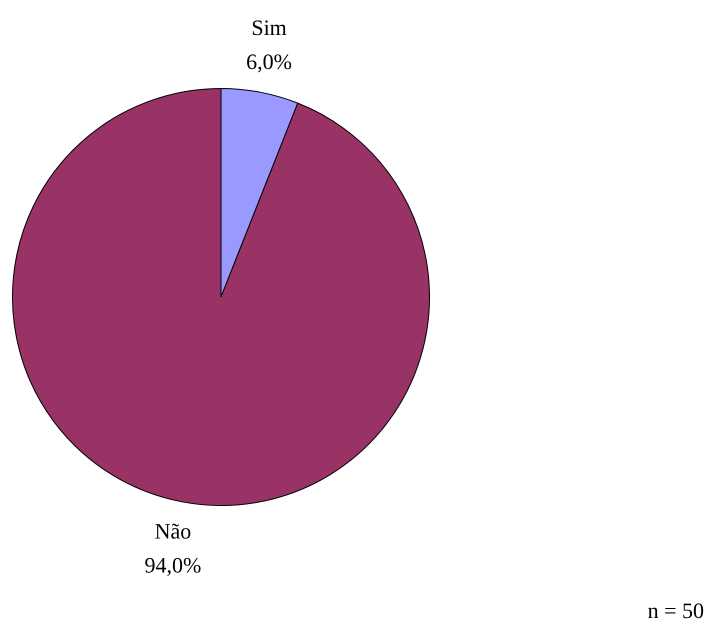 This screenshot has width=712, height=627. What do you see at coordinates (676, 610) in the screenshot?
I see `text: n = 50` at bounding box center [676, 610].